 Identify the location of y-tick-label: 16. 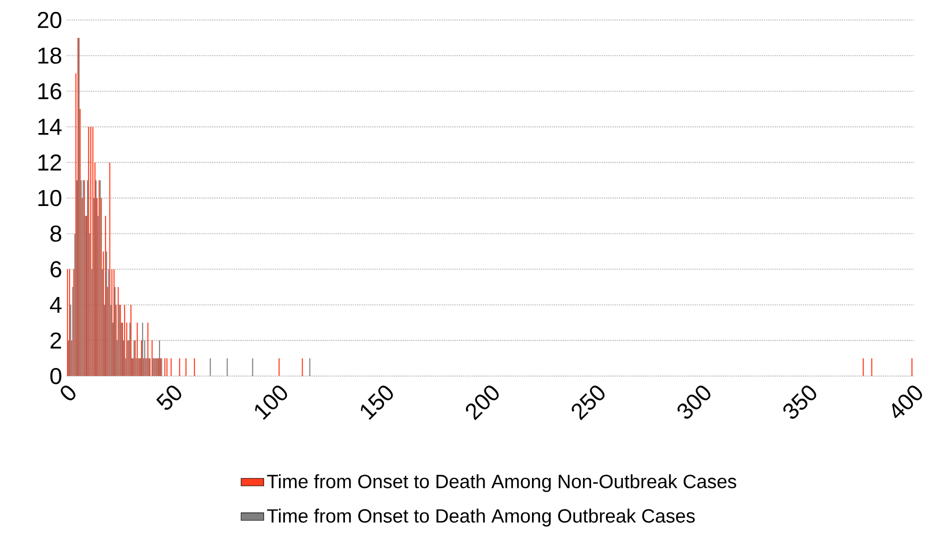
(50, 91).